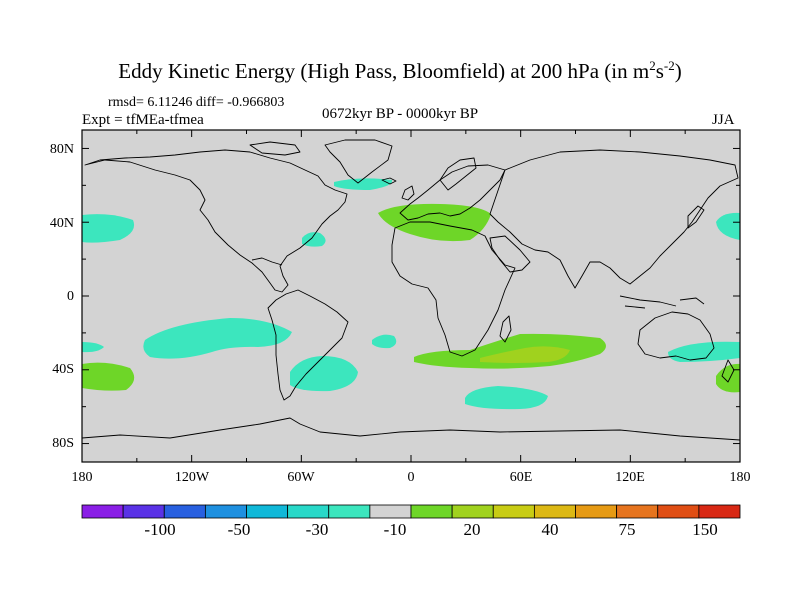 Image resolution: width=800 pixels, height=600 pixels. I want to click on coastline-arctic-islands, so click(275, 148).